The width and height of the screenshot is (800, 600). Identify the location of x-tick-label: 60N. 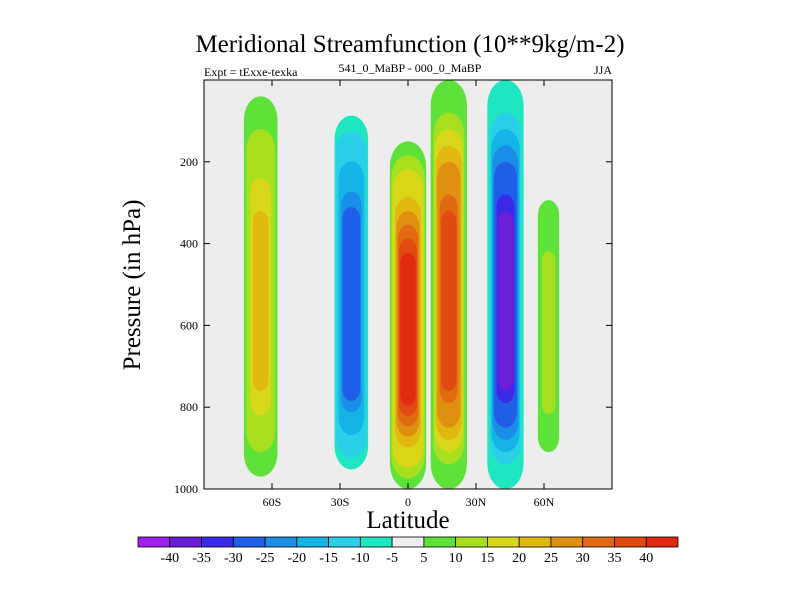
(544, 502).